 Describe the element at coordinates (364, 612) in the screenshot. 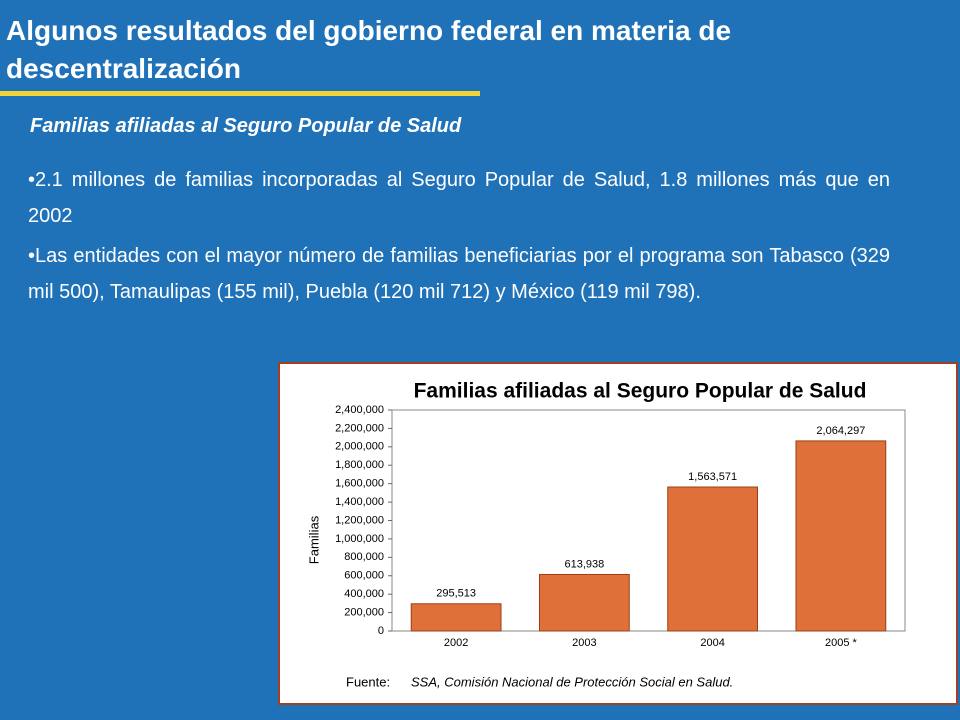

I see `y-tick-label: 200,000` at that location.